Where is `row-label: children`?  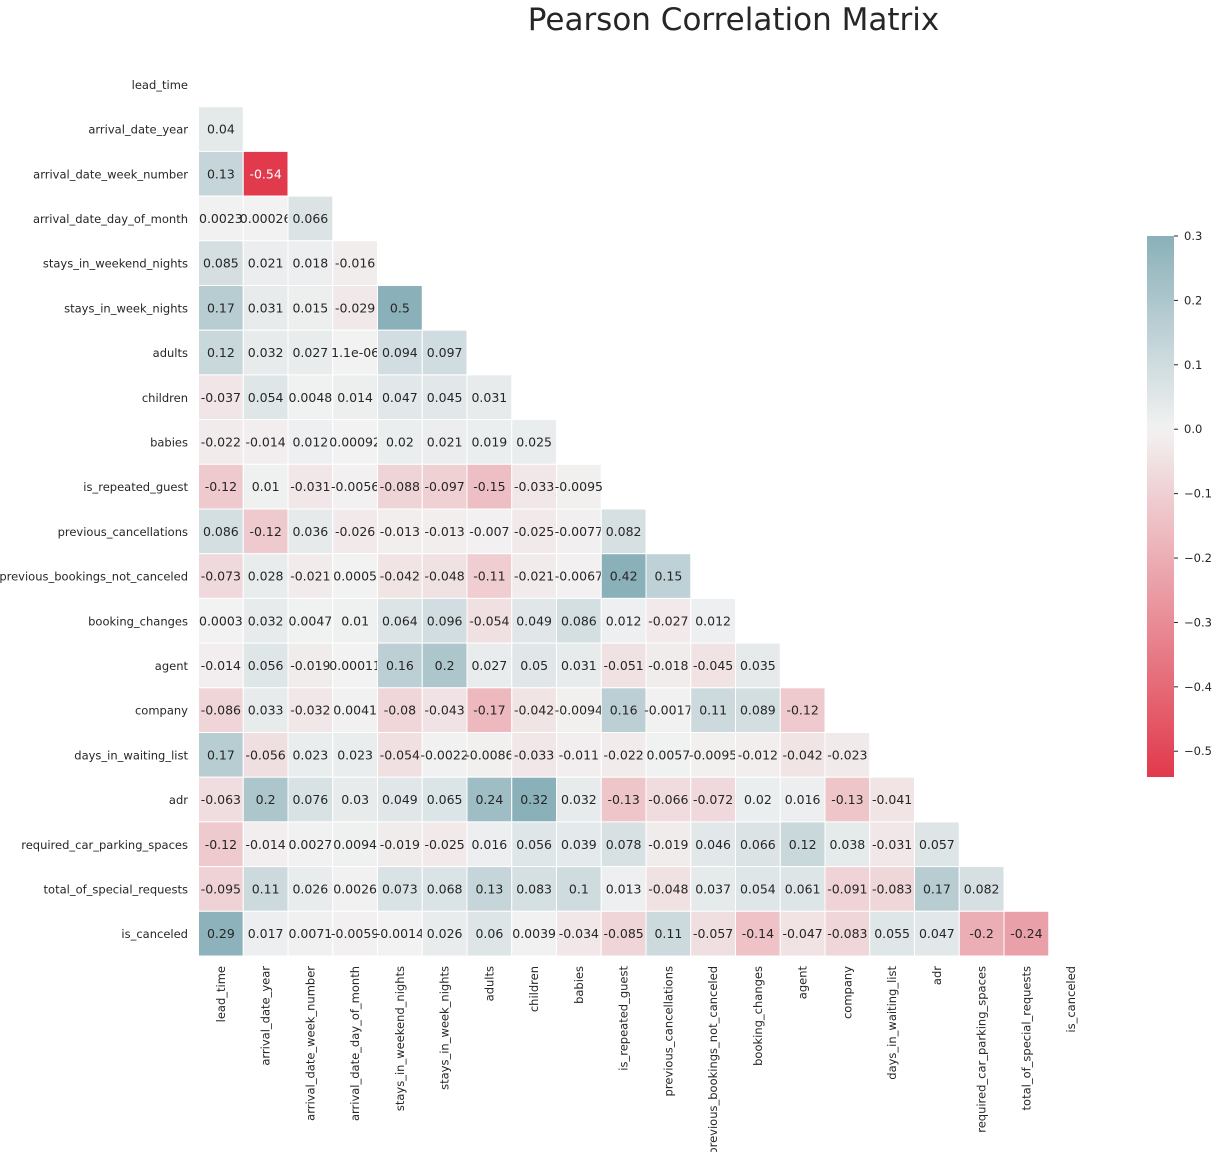 row-label: children is located at coordinates (165, 398).